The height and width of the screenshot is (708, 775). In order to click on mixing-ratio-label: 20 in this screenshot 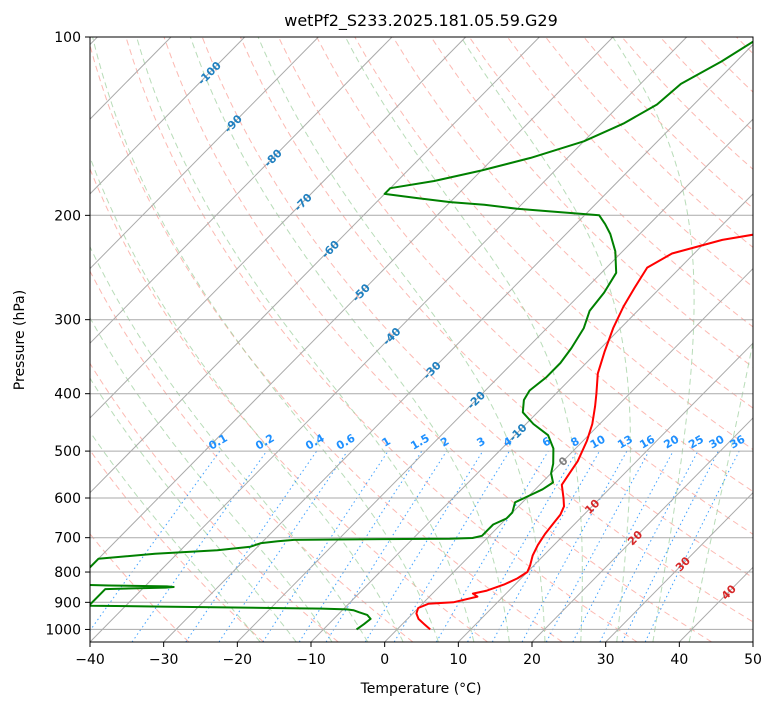, I will do `click(672, 441)`.